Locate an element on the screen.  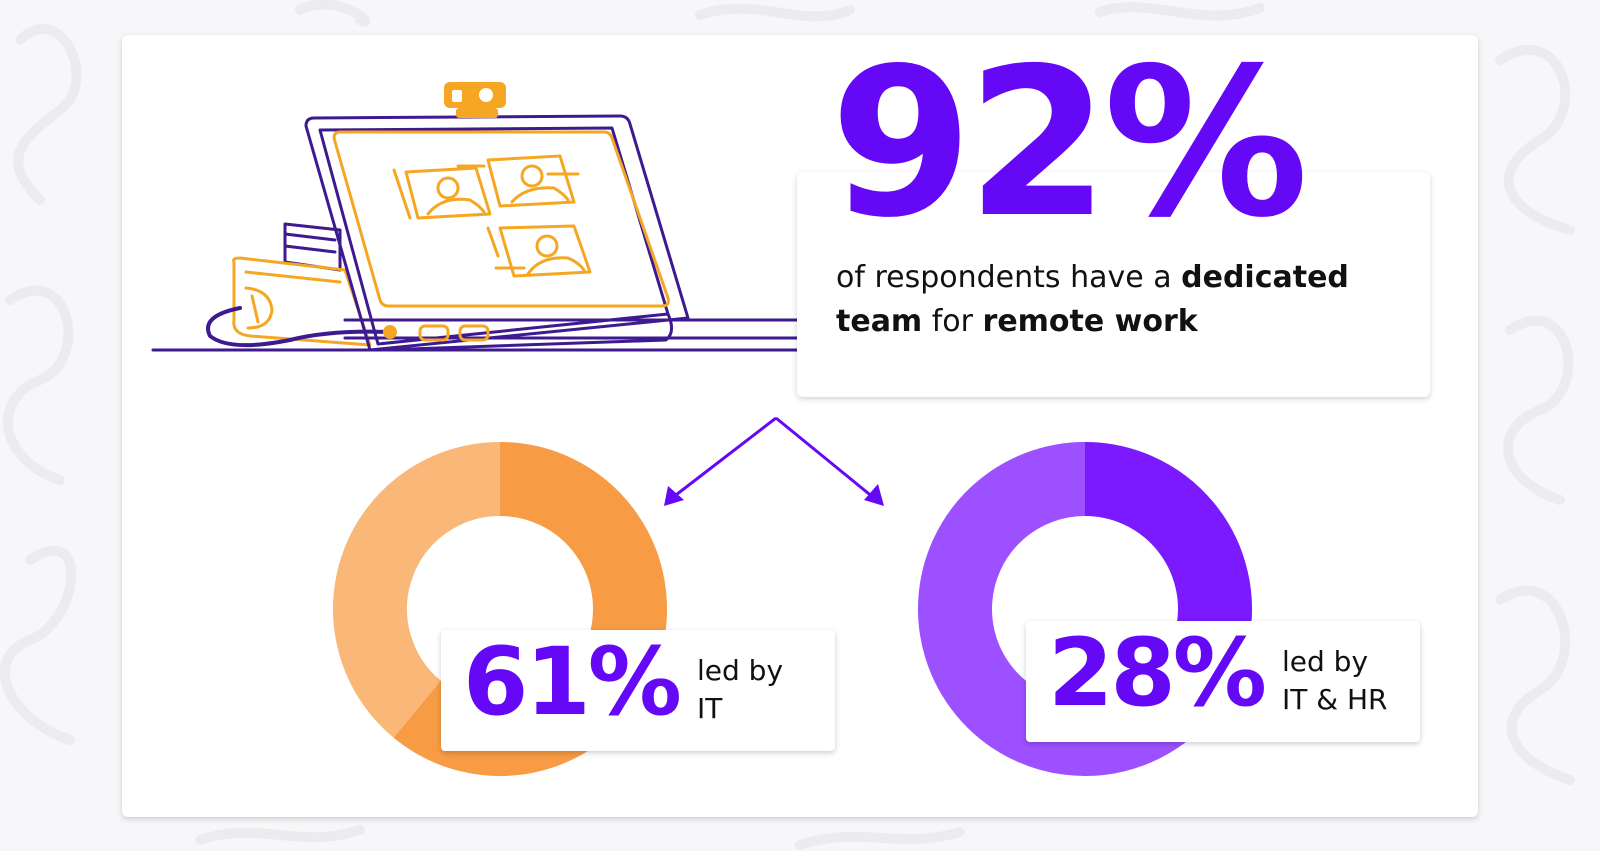
headline-text-part: remote work is located at coordinates (1090, 321).